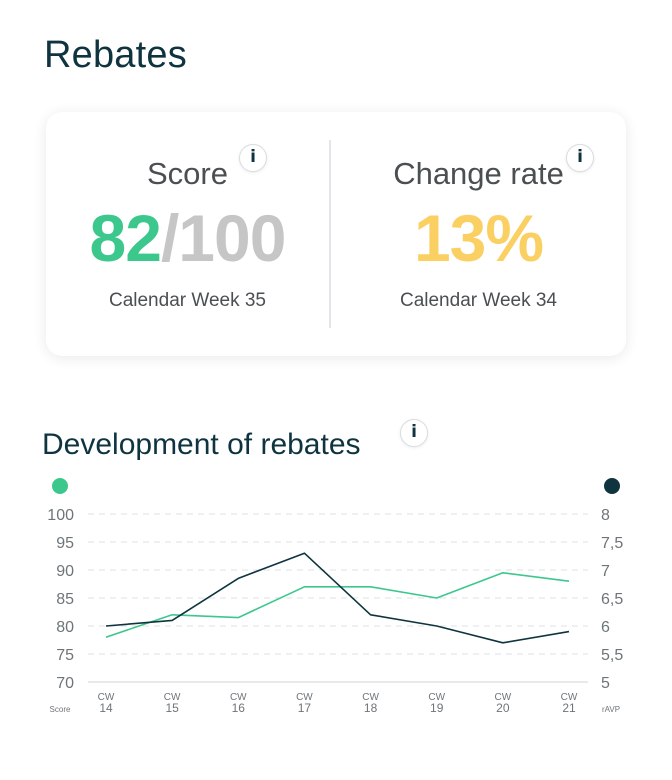 The width and height of the screenshot is (672, 780). I want to click on y-tick-left: 85, so click(65, 599).